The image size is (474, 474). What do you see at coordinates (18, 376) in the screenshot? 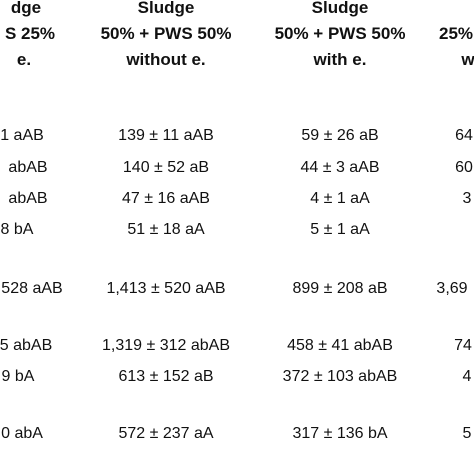
I see `table-cell: 9 bA` at bounding box center [18, 376].